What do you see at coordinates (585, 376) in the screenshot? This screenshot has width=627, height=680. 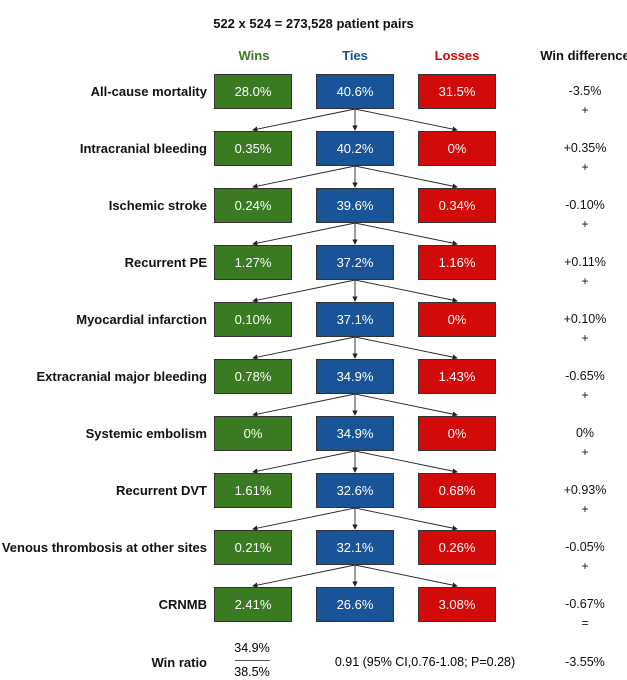 I see `win-difference-value: -0.65%` at bounding box center [585, 376].